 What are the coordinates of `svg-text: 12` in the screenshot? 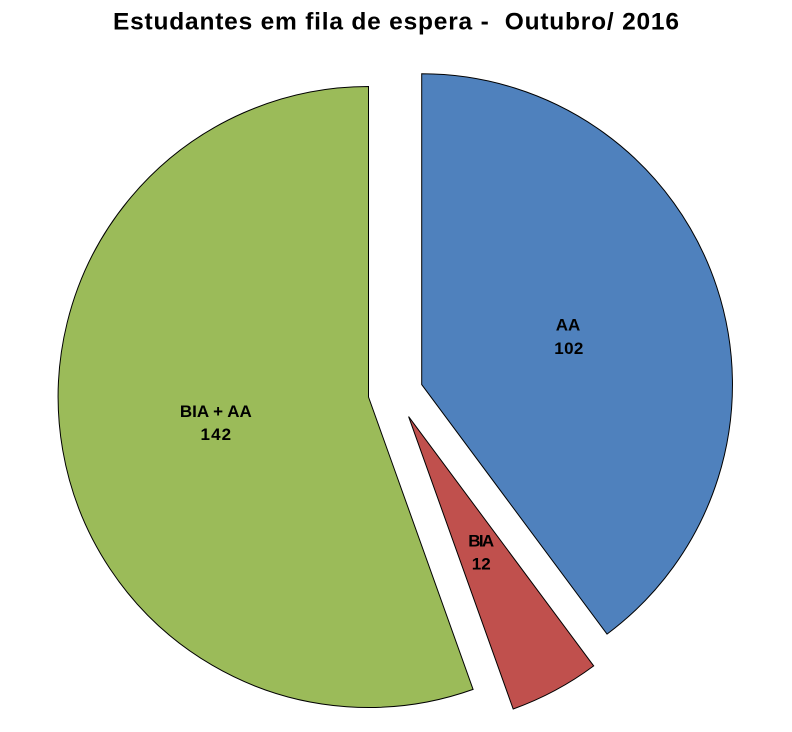 It's located at (481, 564).